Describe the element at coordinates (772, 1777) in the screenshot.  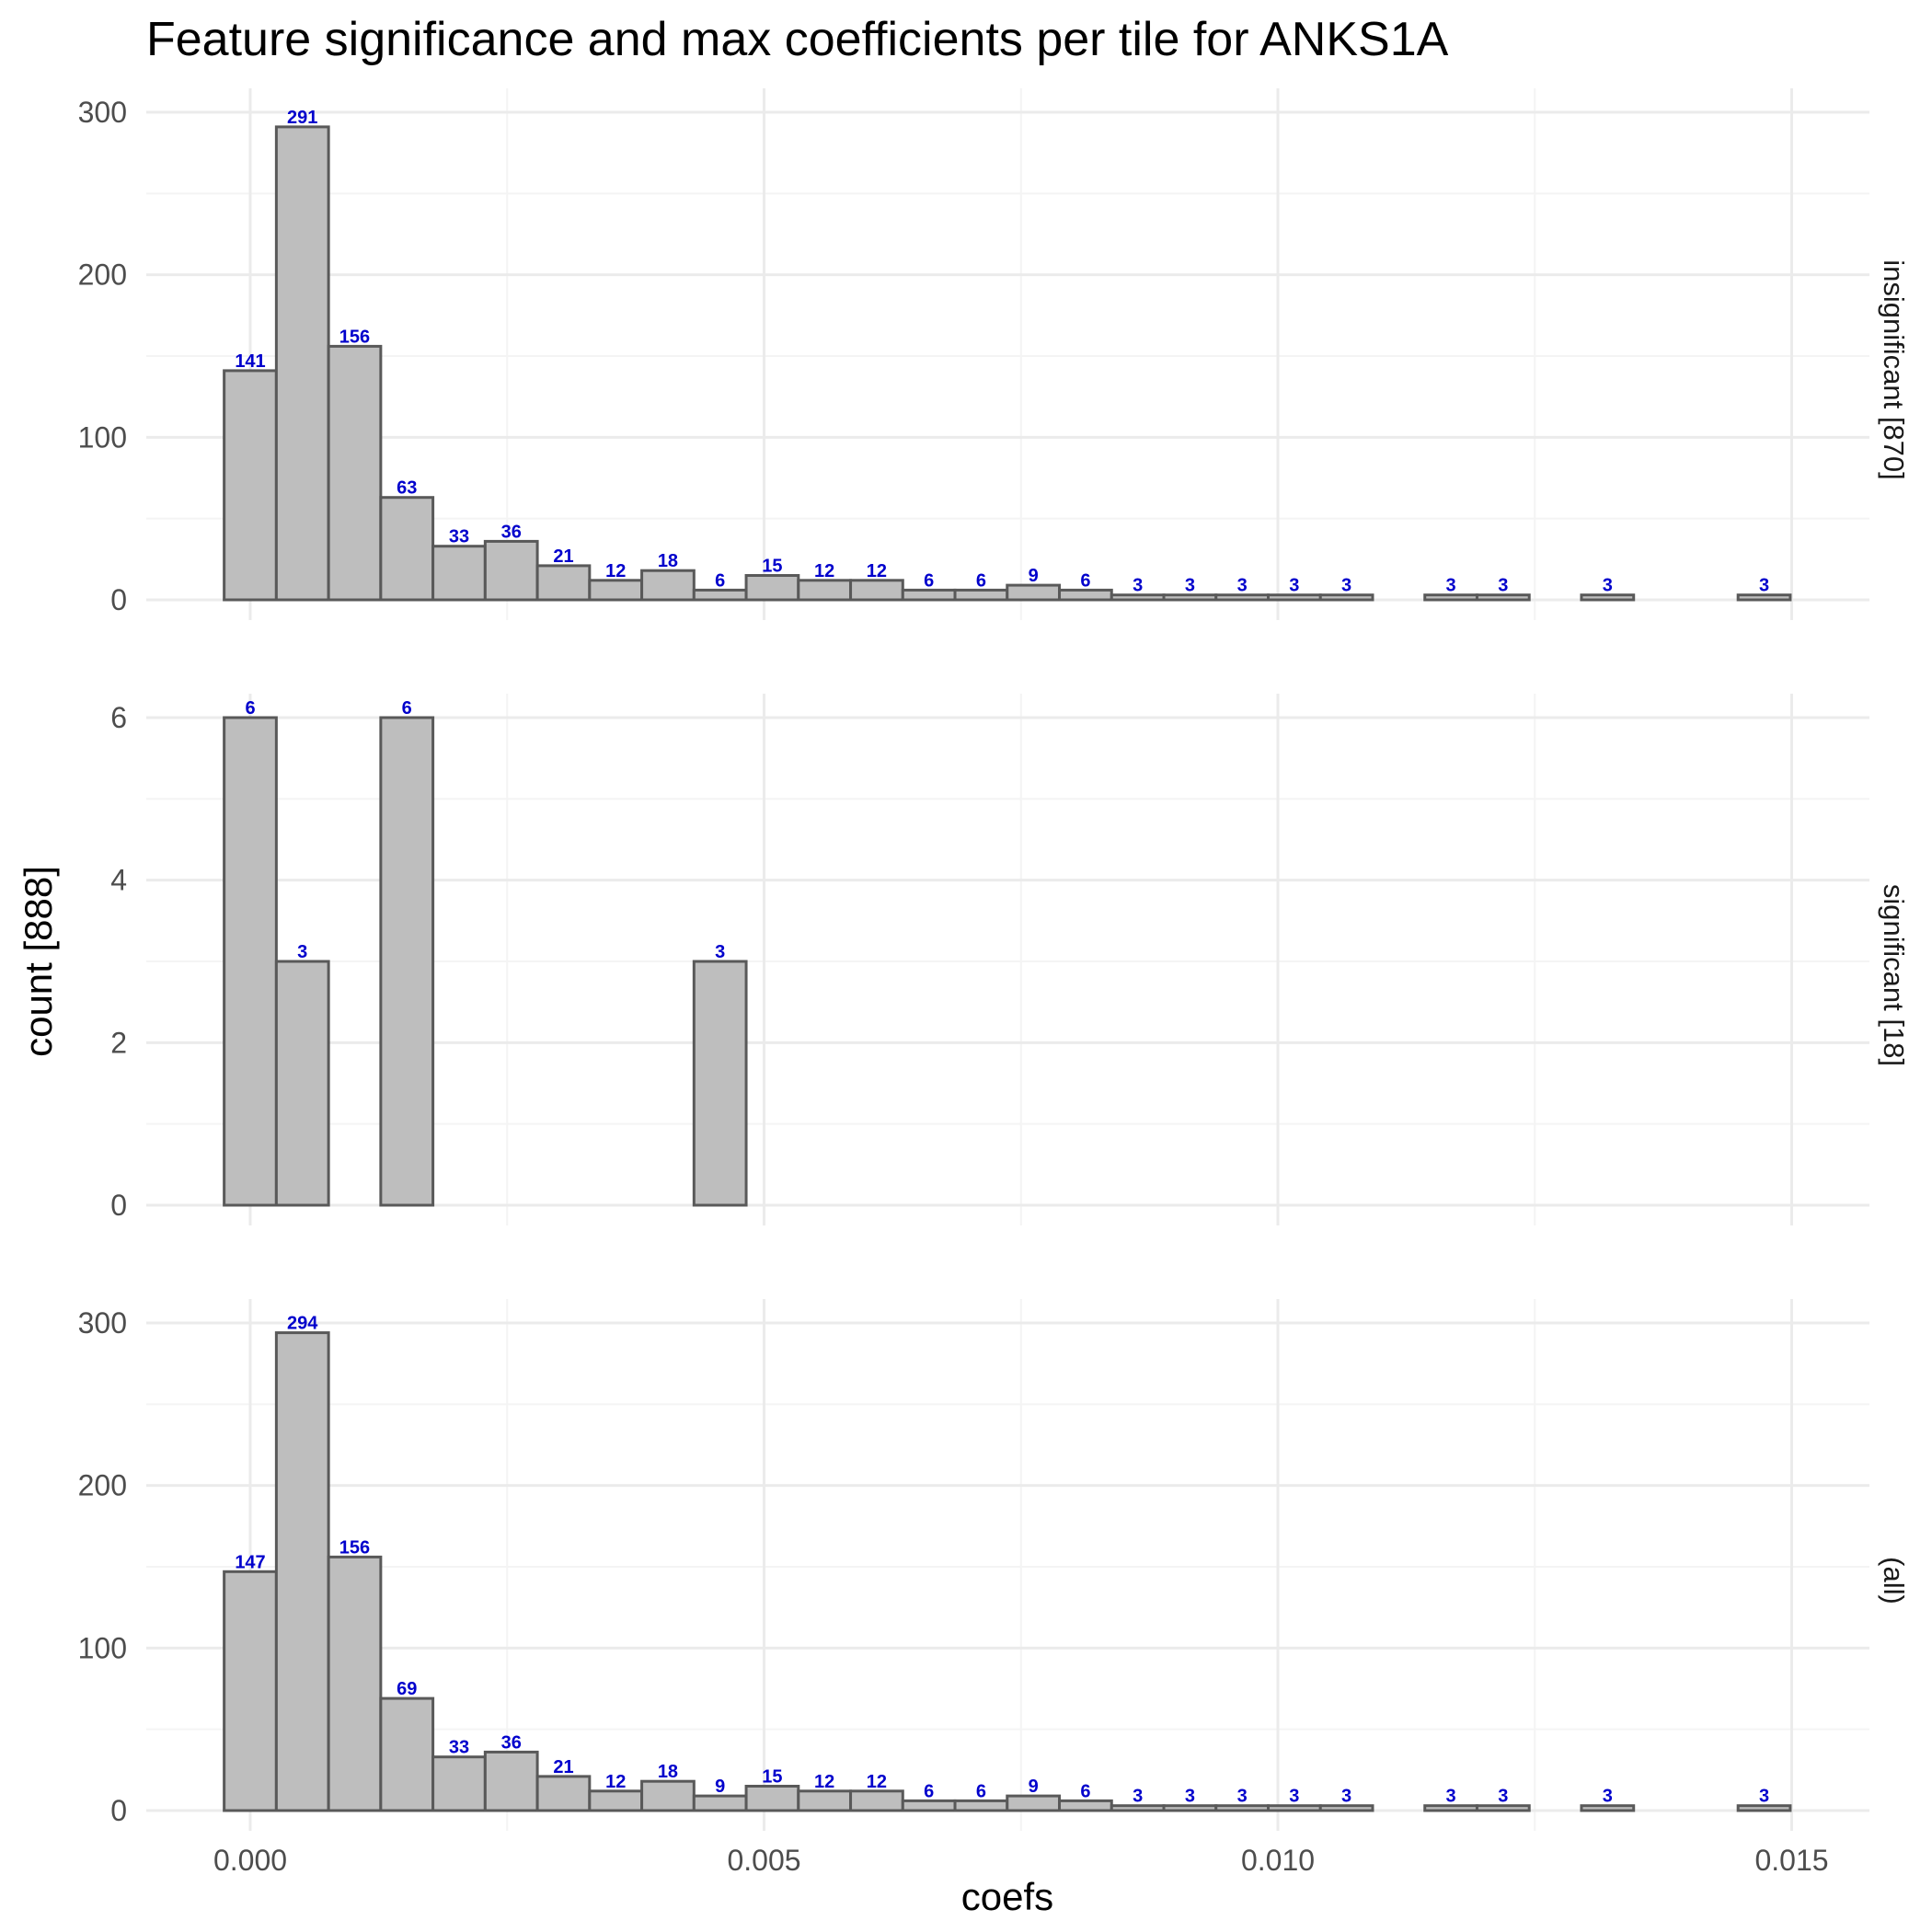
I see `bar-value-label: 15` at that location.